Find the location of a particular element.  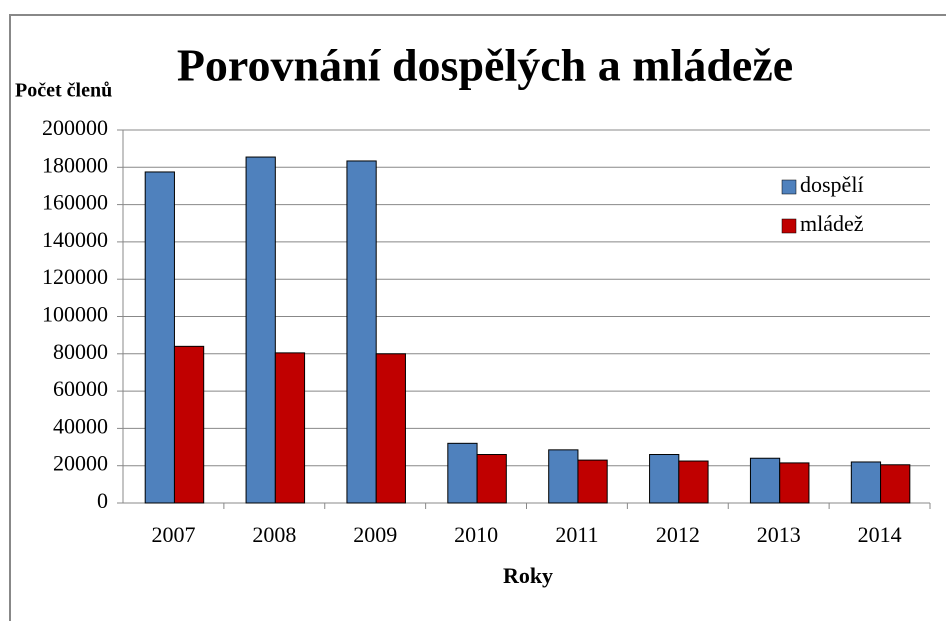

x-tick-label: 2007 is located at coordinates (173, 534).